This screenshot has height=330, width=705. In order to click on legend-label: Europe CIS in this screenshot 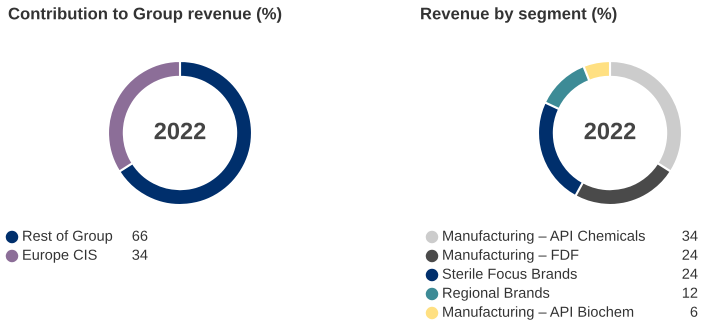, I will do `click(60, 256)`.